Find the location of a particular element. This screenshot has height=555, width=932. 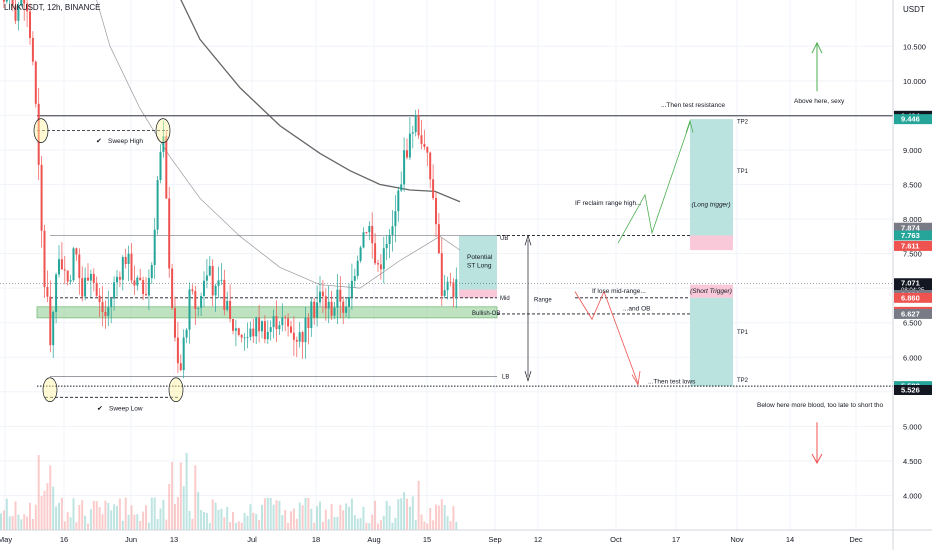

currency-label: USDT is located at coordinates (914, 9).